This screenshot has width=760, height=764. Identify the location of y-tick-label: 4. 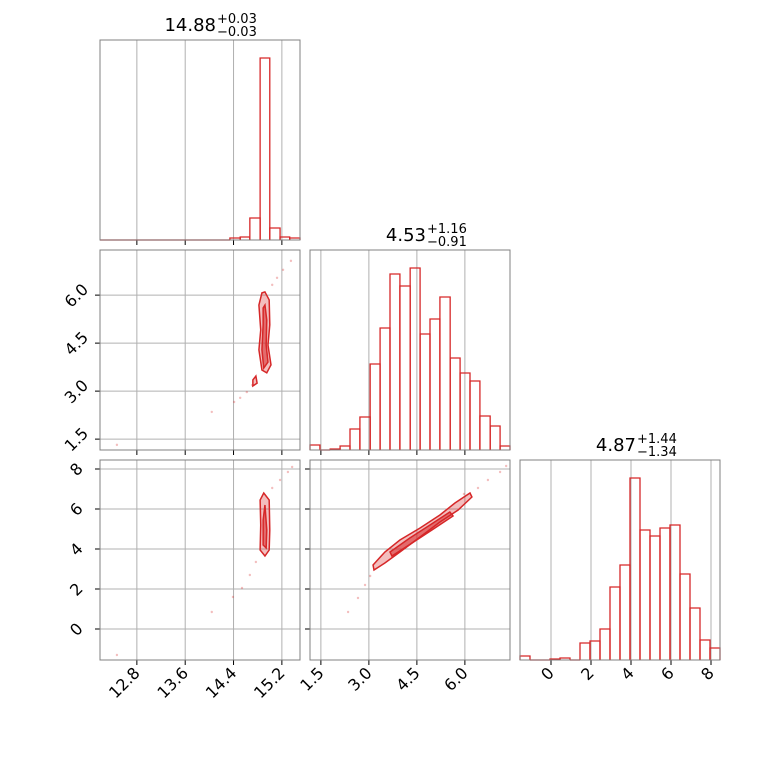
(76, 549).